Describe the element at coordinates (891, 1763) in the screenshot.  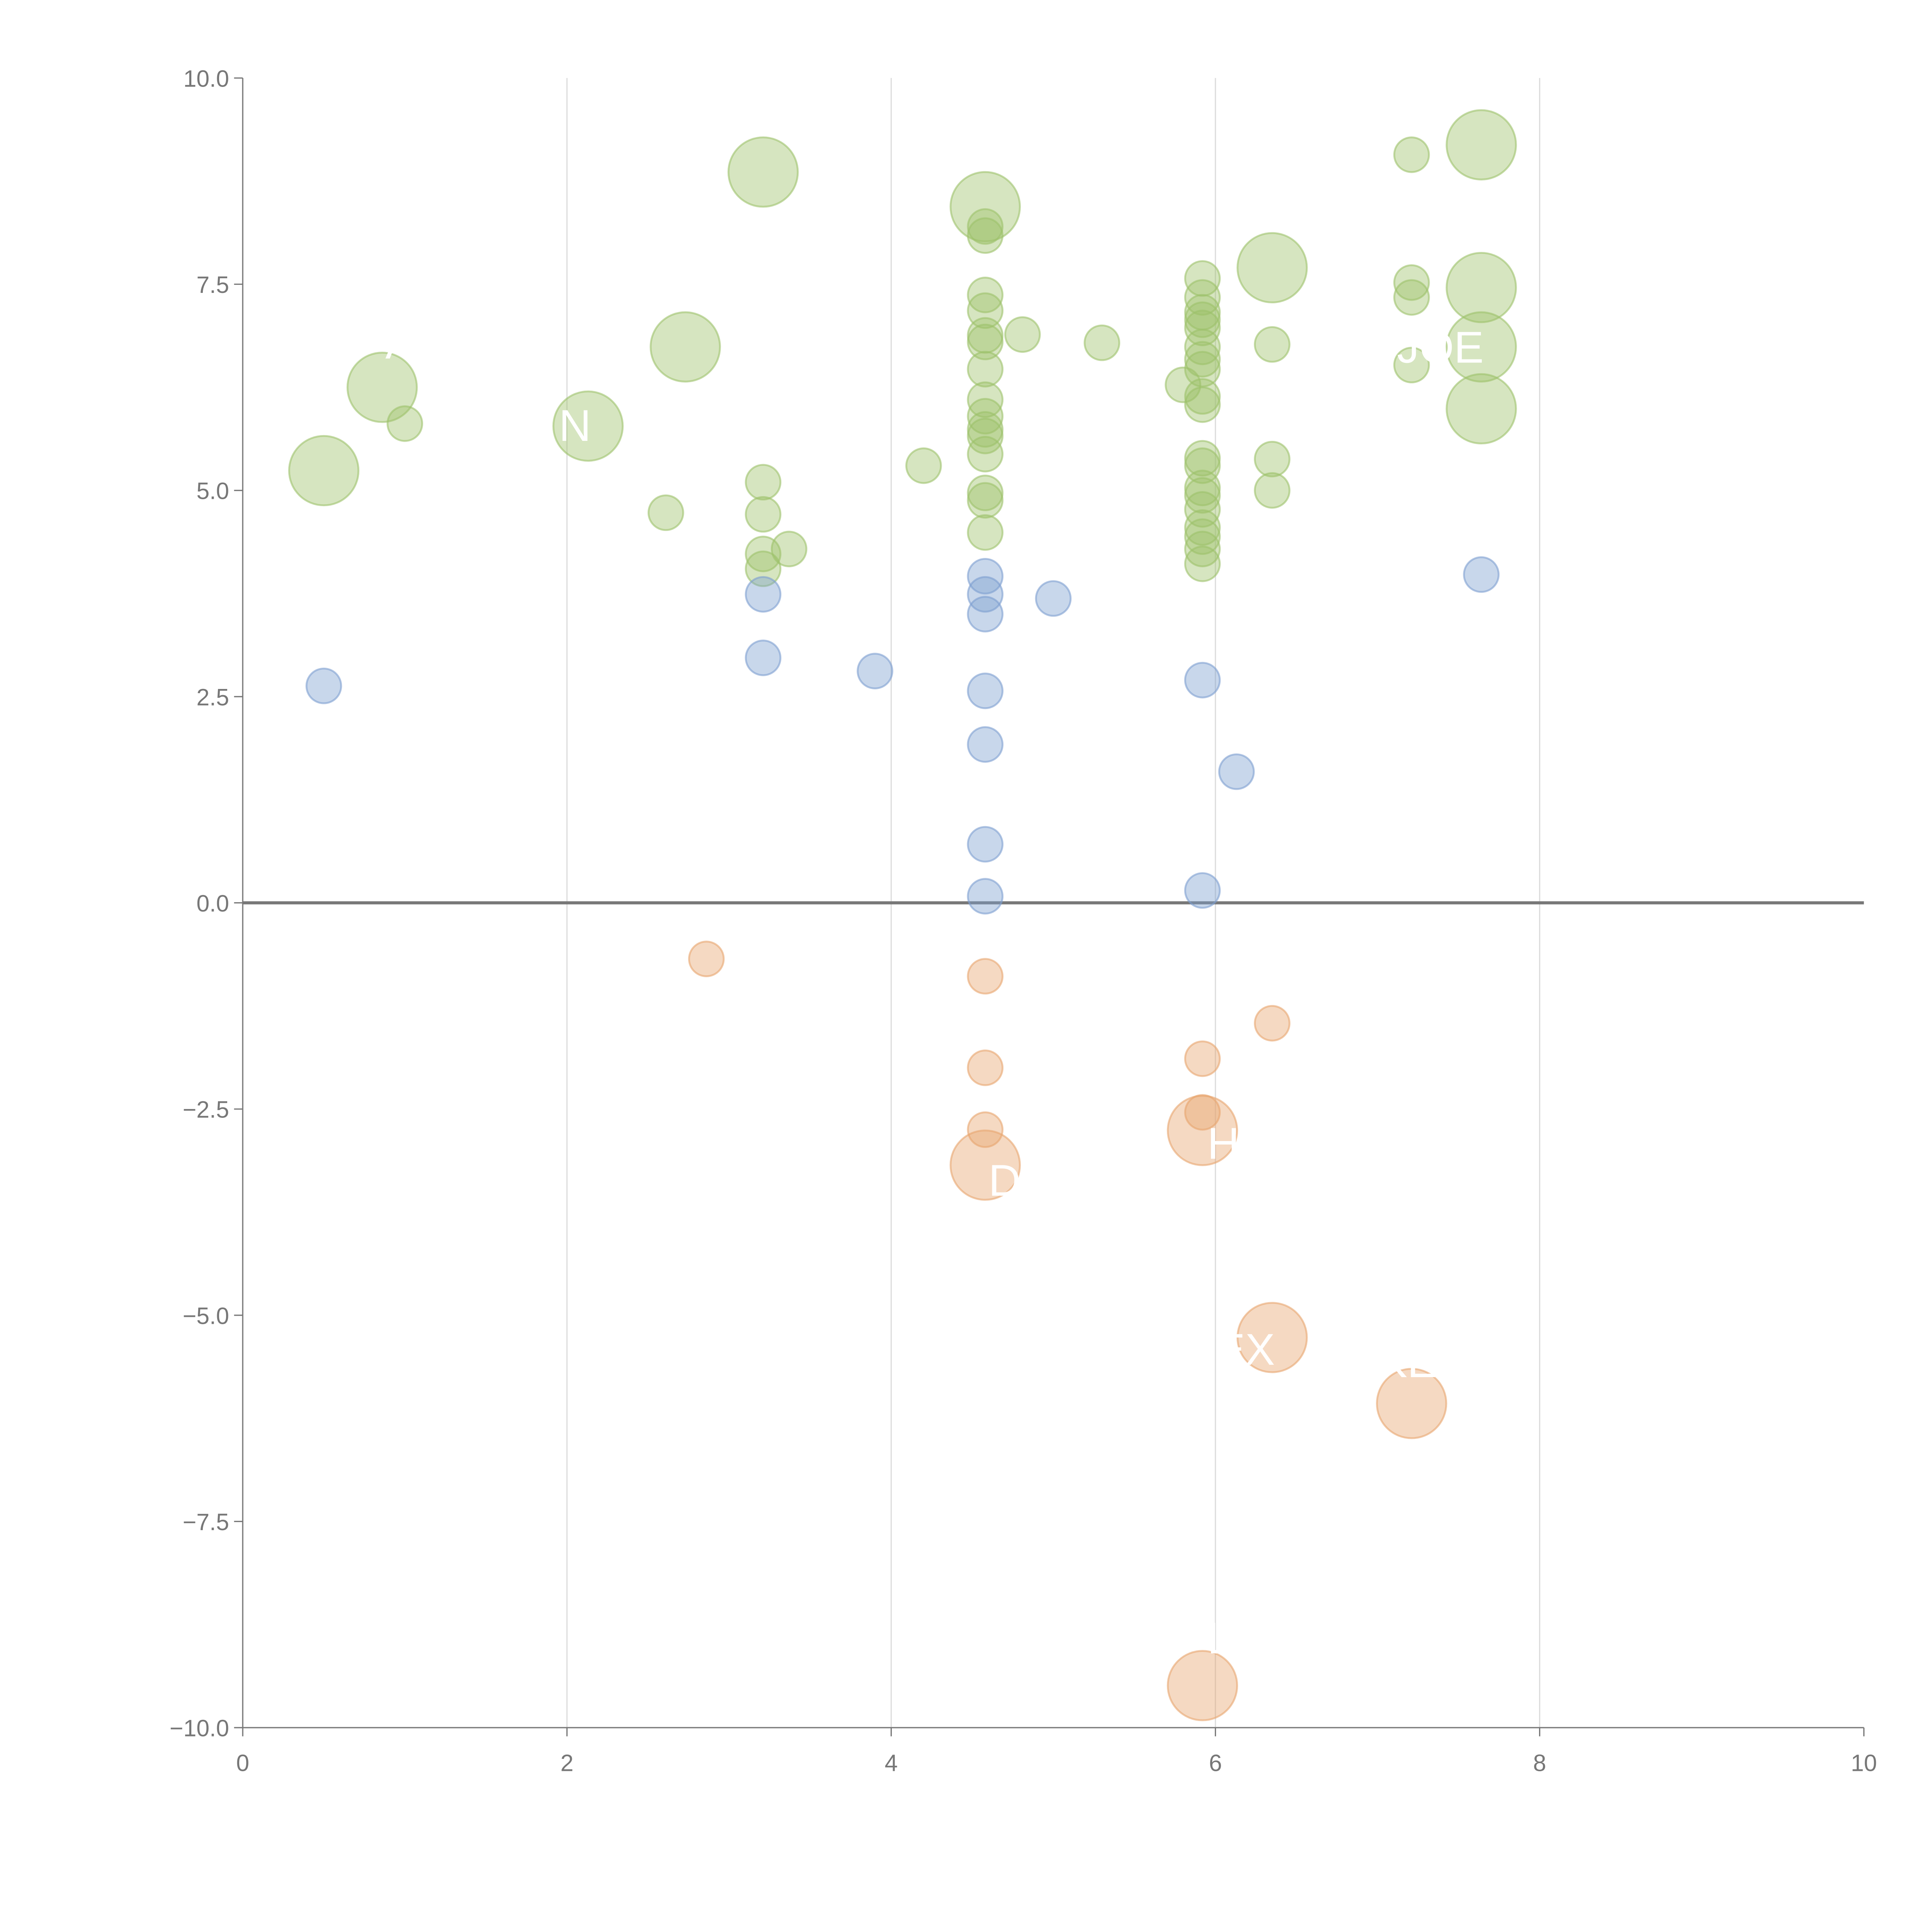
I see `x-tick-label: 4` at that location.